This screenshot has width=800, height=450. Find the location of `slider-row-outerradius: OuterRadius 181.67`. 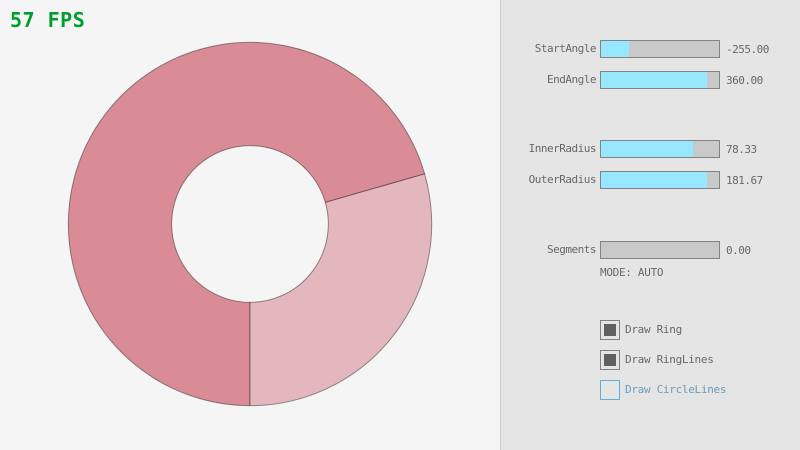

slider-row-outerradius: OuterRadius 181.67 is located at coordinates (650, 180).